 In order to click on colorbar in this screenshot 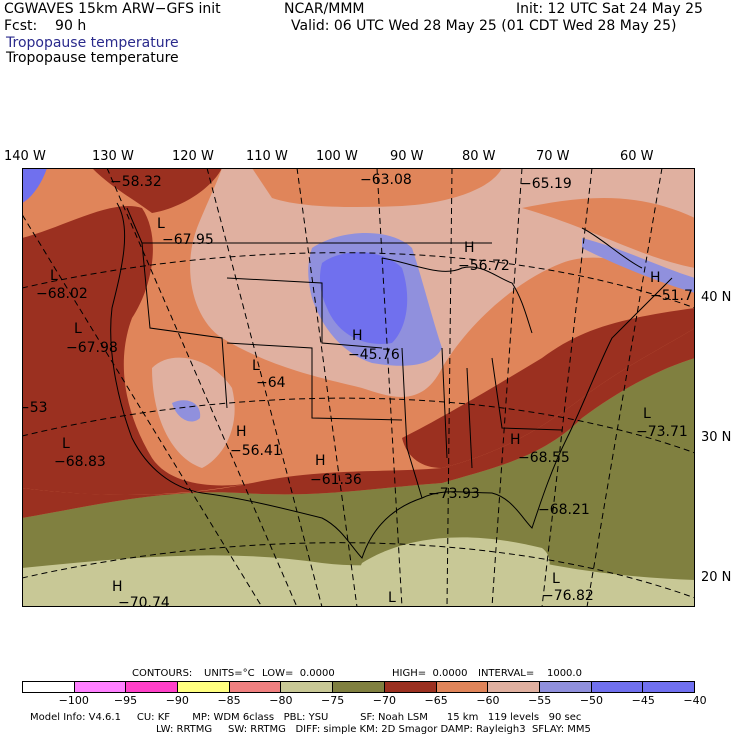, I will do `click(358, 687)`.